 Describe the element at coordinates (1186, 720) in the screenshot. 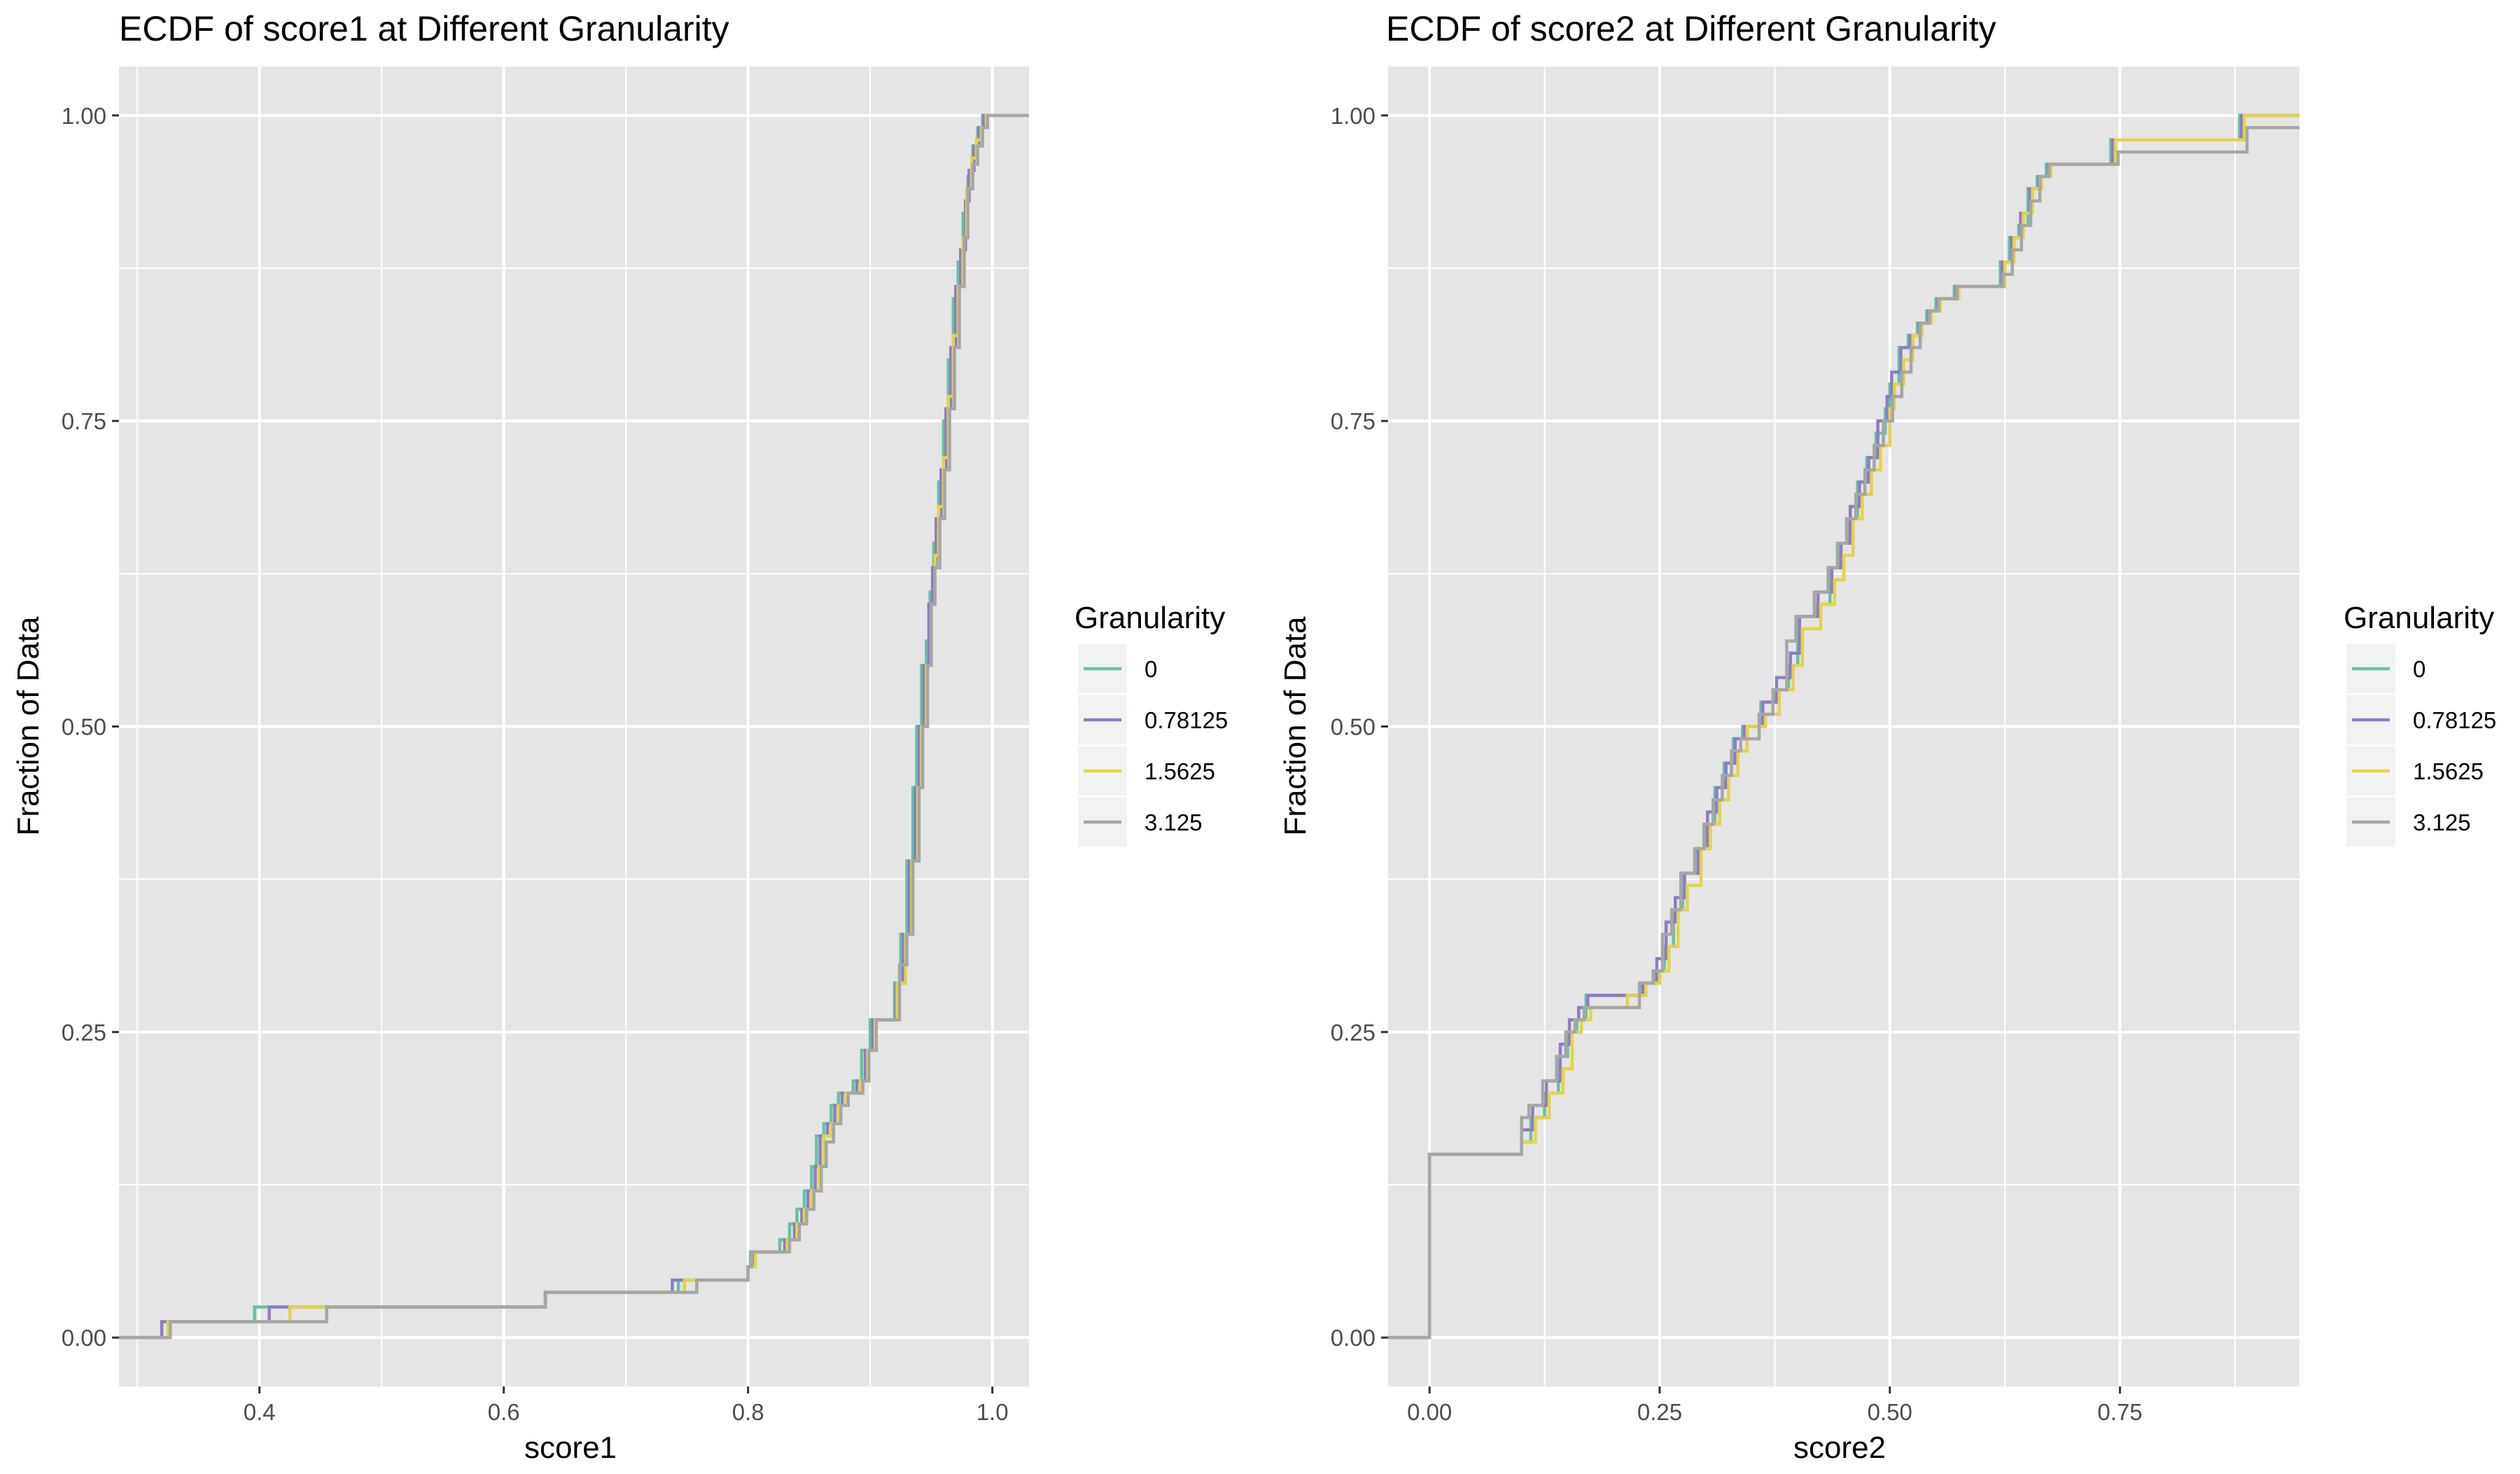

I see `legend-label-1-1: 0.78125` at that location.